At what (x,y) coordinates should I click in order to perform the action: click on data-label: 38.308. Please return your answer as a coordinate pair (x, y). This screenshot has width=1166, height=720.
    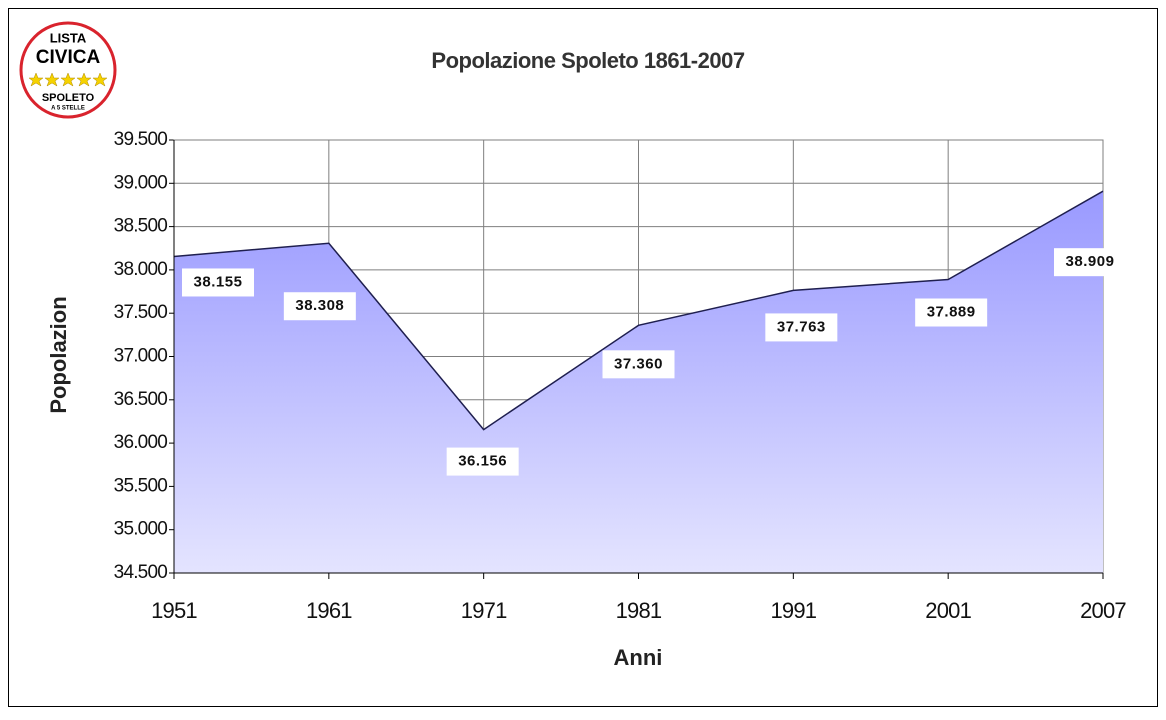
    Looking at the image, I should click on (319, 305).